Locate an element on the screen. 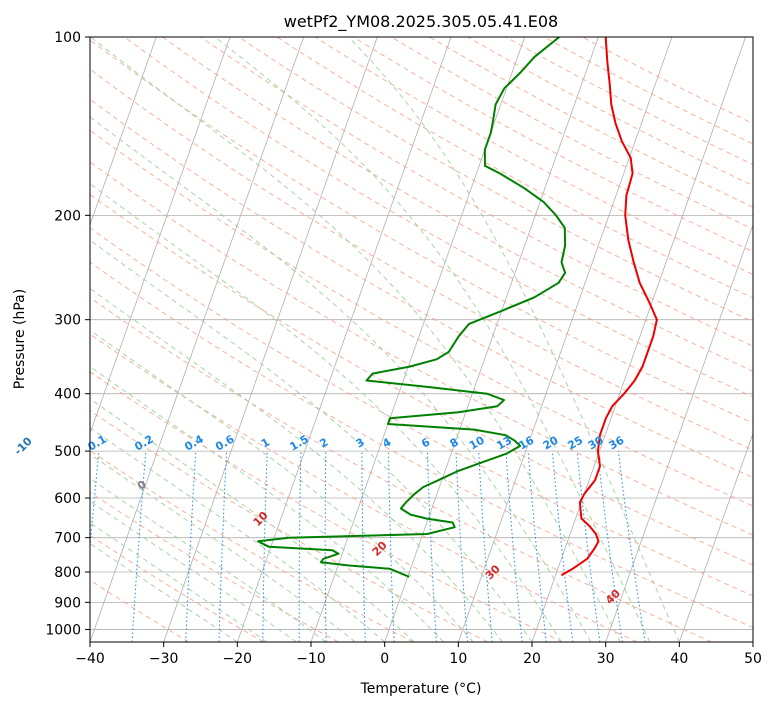  x-tick-label: 30 is located at coordinates (606, 659).